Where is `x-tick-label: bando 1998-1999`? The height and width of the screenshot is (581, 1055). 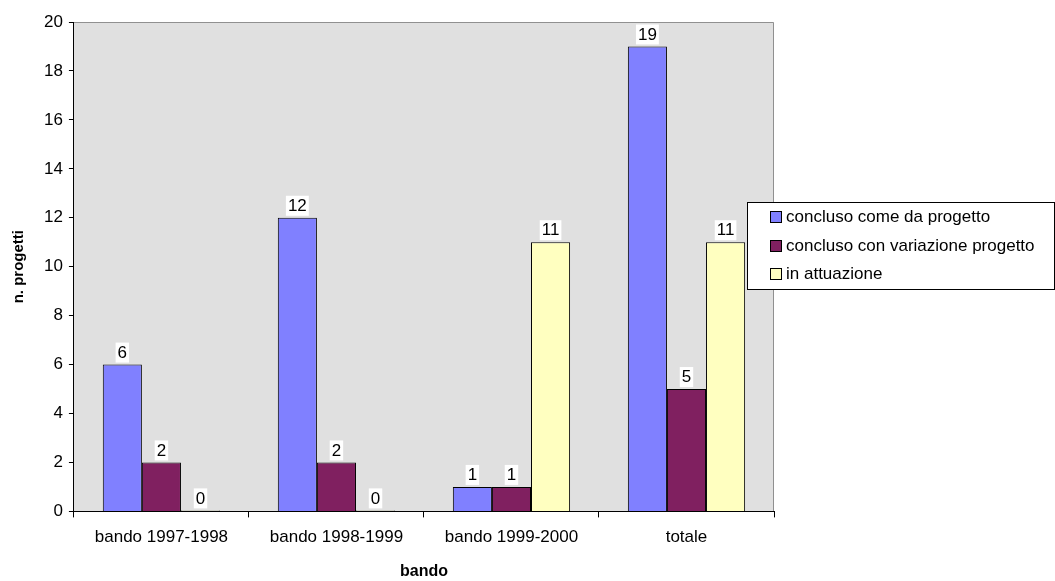
x-tick-label: bando 1998-1999 is located at coordinates (336, 537).